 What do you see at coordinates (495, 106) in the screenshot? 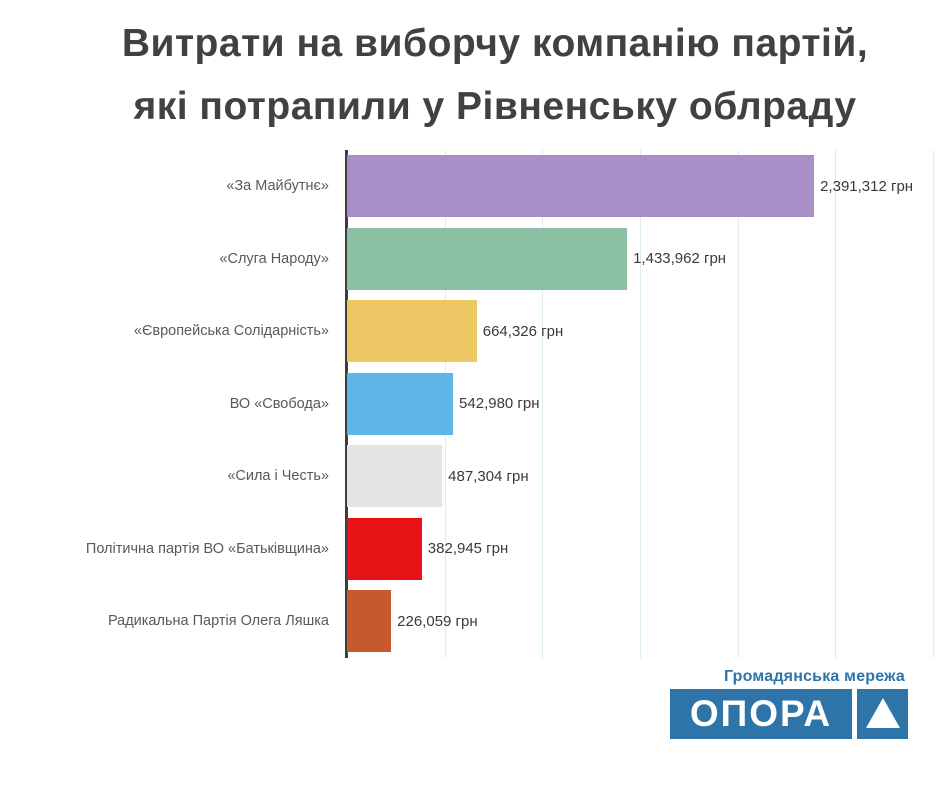
I see `chart-title-line2: які потрапили у Рівненську облраду` at bounding box center [495, 106].